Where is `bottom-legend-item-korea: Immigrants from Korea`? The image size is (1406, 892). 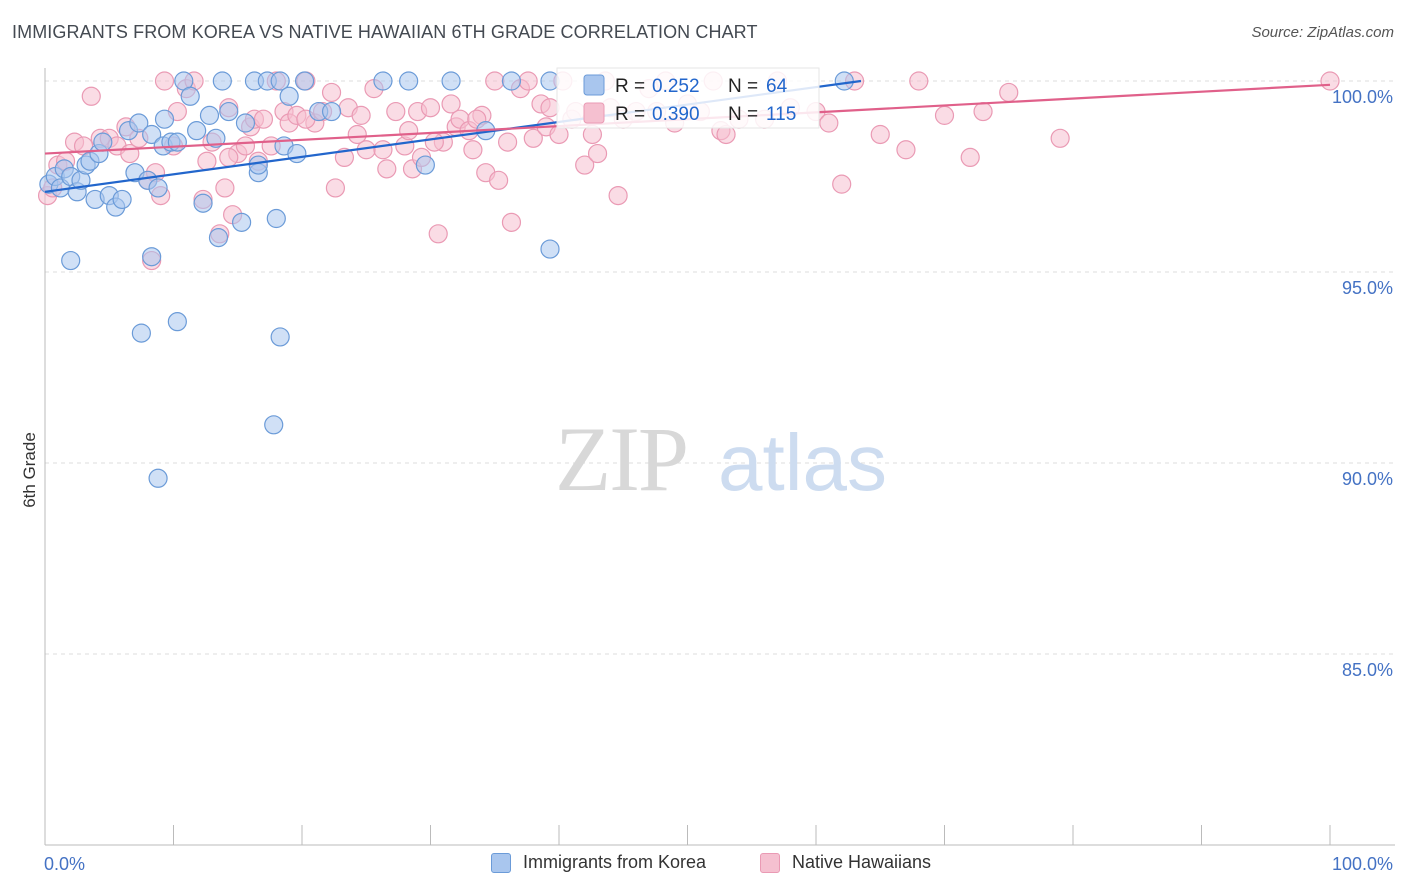 bottom-legend-item-korea: Immigrants from Korea is located at coordinates (598, 862).